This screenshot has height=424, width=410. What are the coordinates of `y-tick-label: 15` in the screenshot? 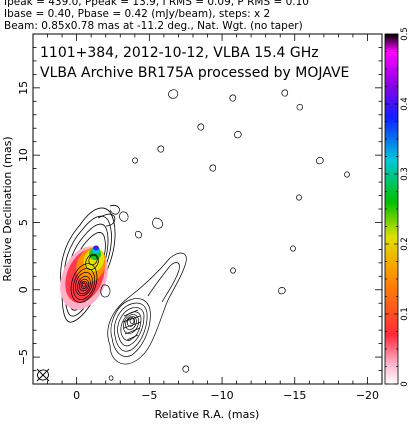 It's located at (23, 88).